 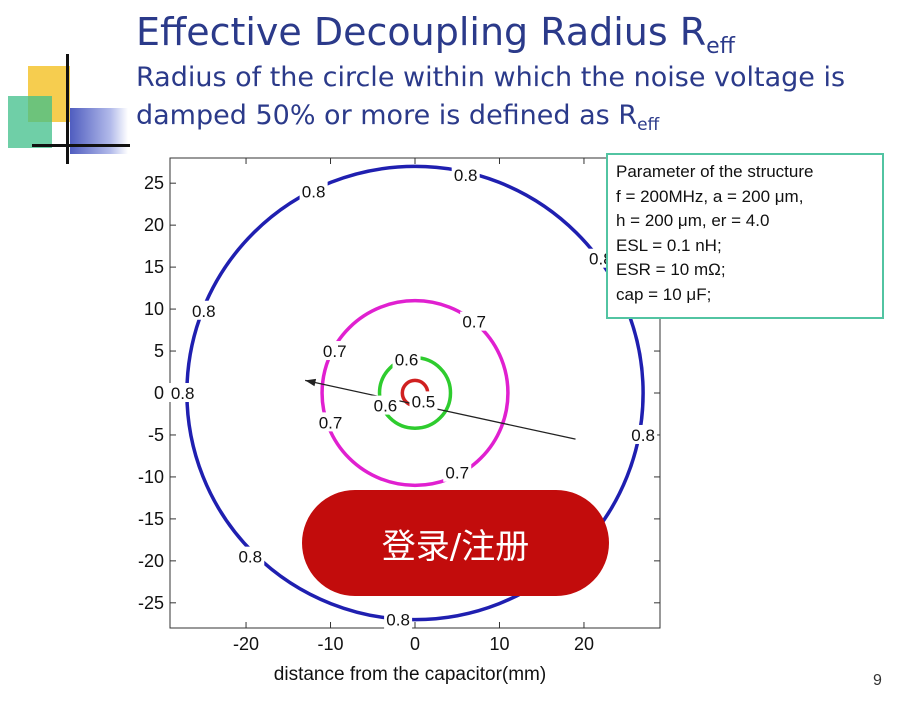 I want to click on x-tick-label: 0, so click(x=415, y=644).